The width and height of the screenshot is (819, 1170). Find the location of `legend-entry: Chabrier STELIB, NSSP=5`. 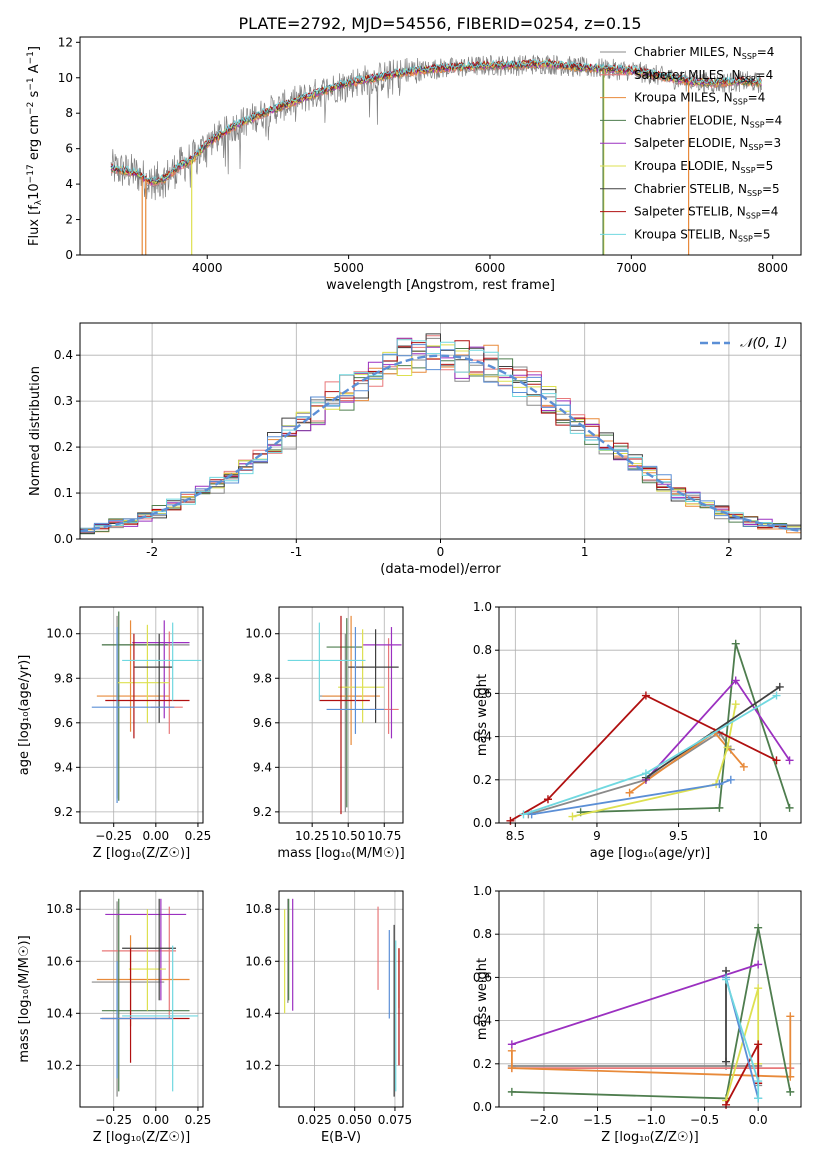

legend-entry: Chabrier STELIB, NSSP=5 is located at coordinates (707, 190).